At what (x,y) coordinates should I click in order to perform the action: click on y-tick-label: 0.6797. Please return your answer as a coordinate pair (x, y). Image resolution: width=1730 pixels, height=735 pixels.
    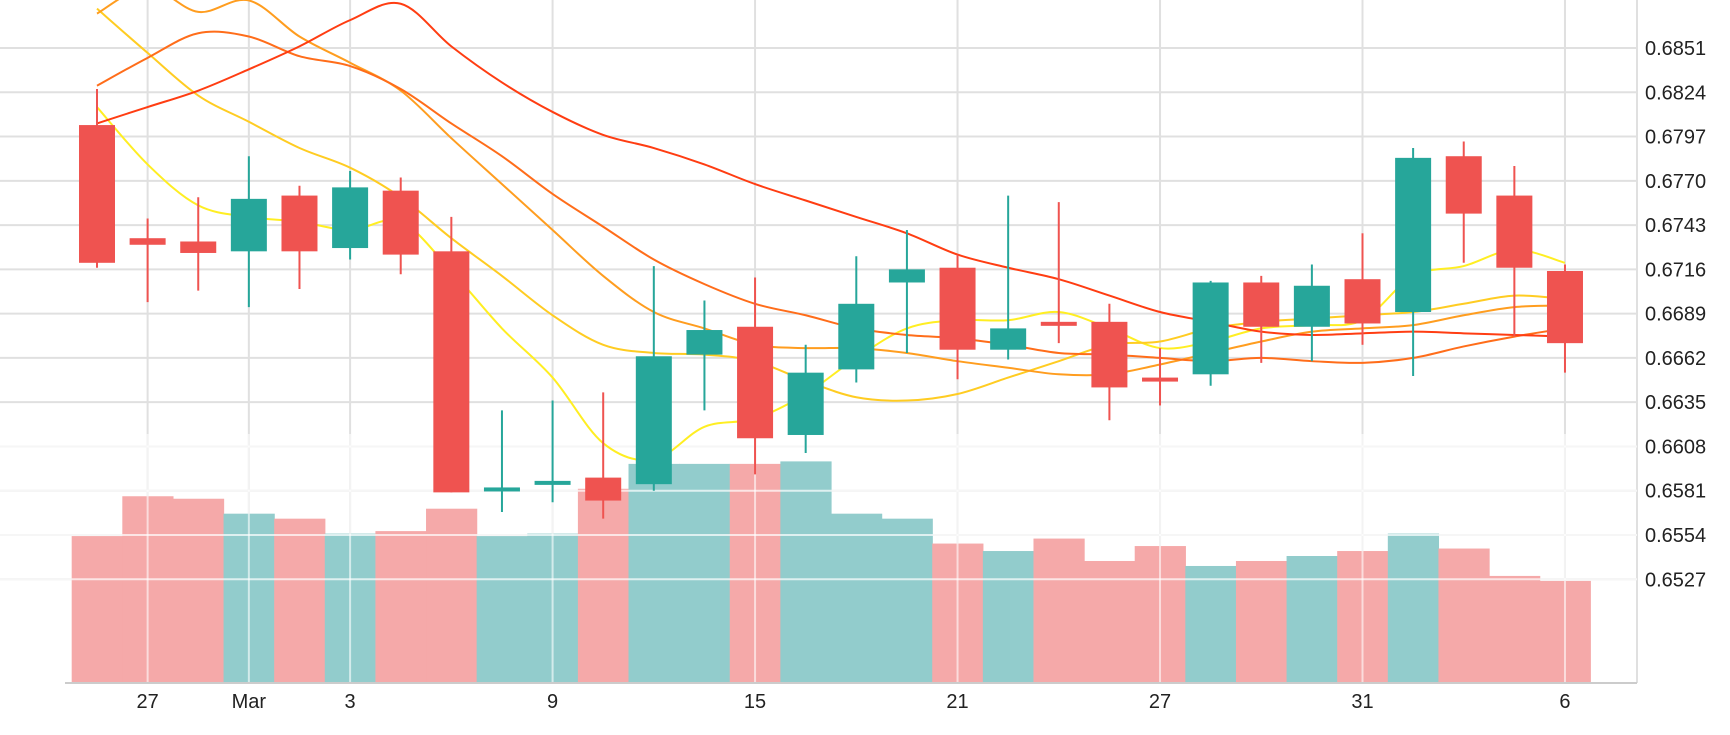
    Looking at the image, I should click on (1675, 138).